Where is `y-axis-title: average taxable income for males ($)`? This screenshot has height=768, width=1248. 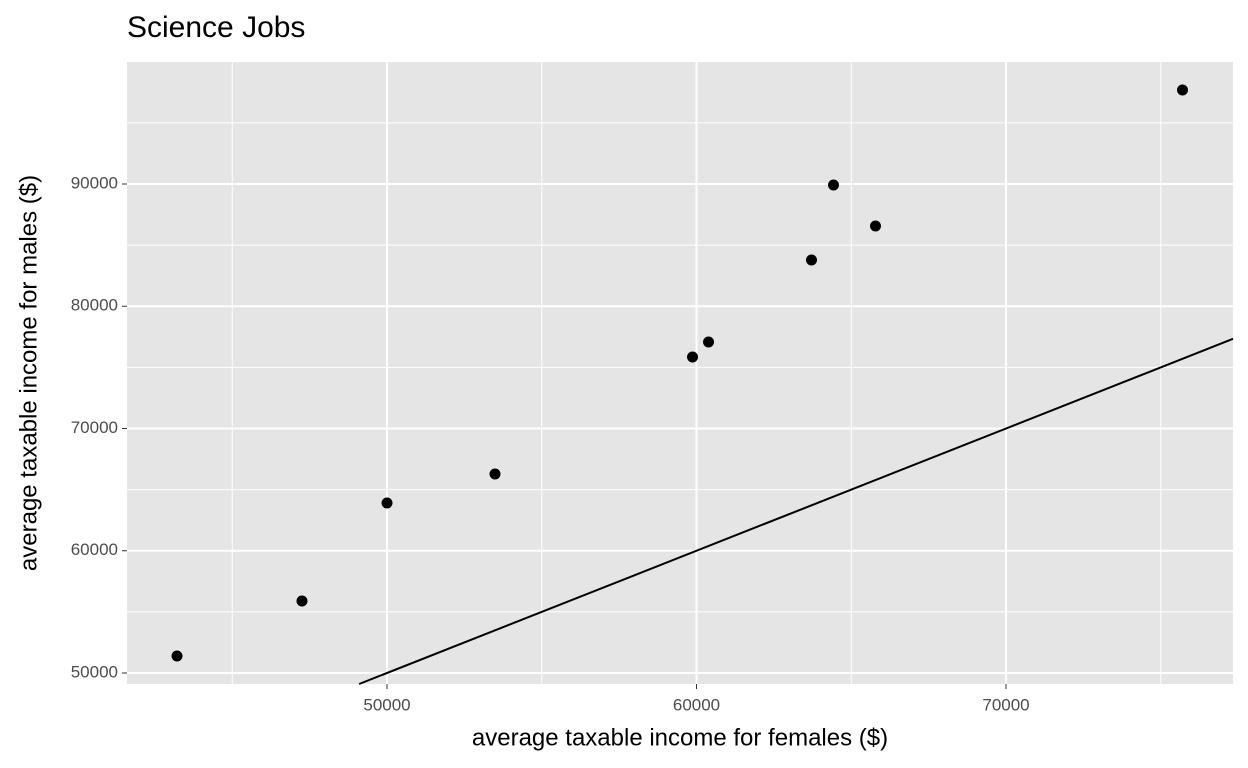
y-axis-title: average taxable income for males ($) is located at coordinates (28, 373).